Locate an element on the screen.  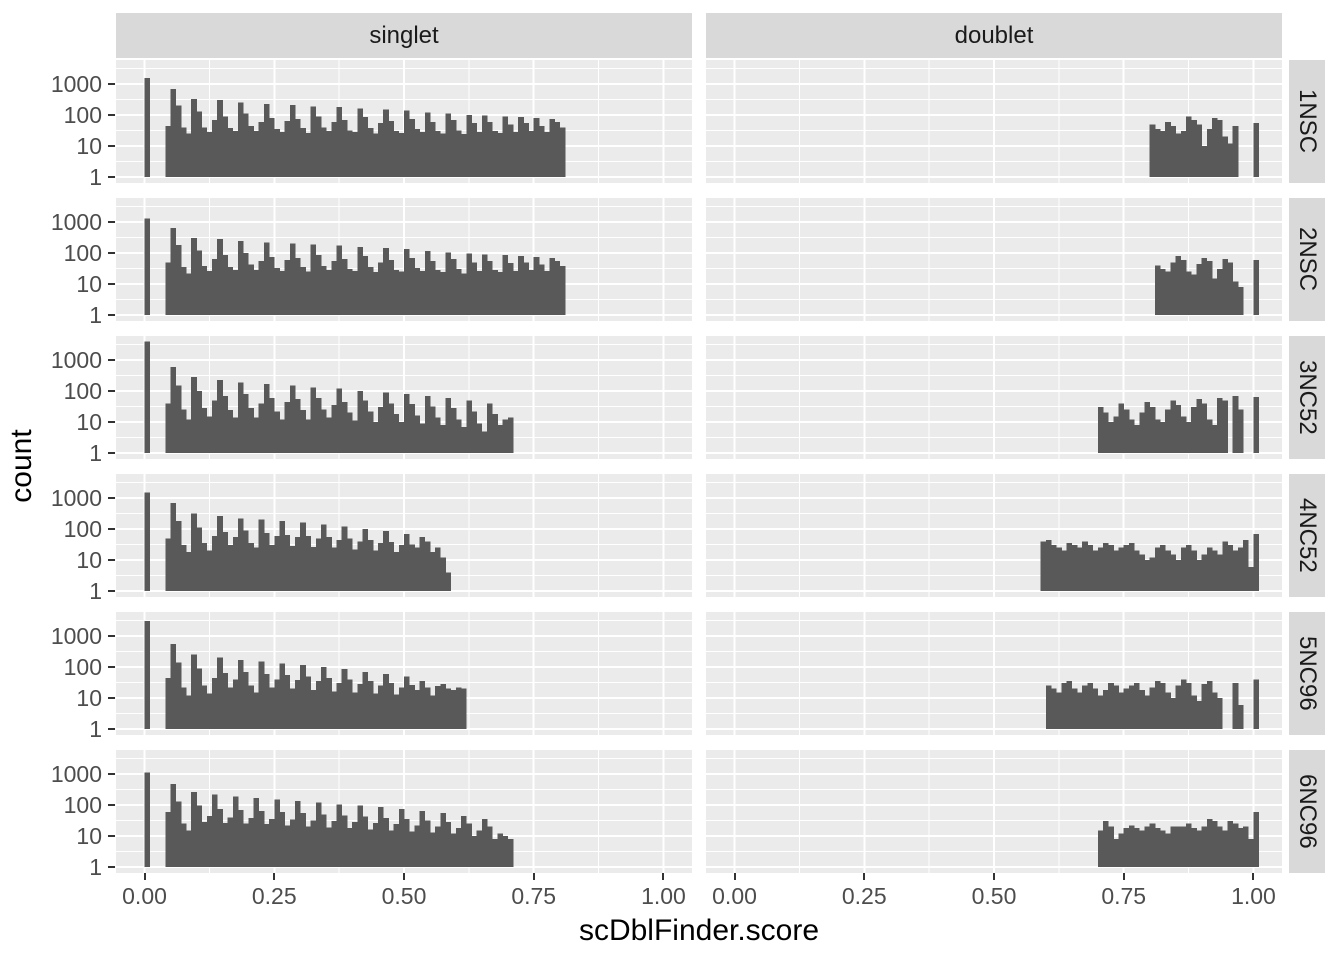
column-strip-singlet: singlet is located at coordinates (404, 35).